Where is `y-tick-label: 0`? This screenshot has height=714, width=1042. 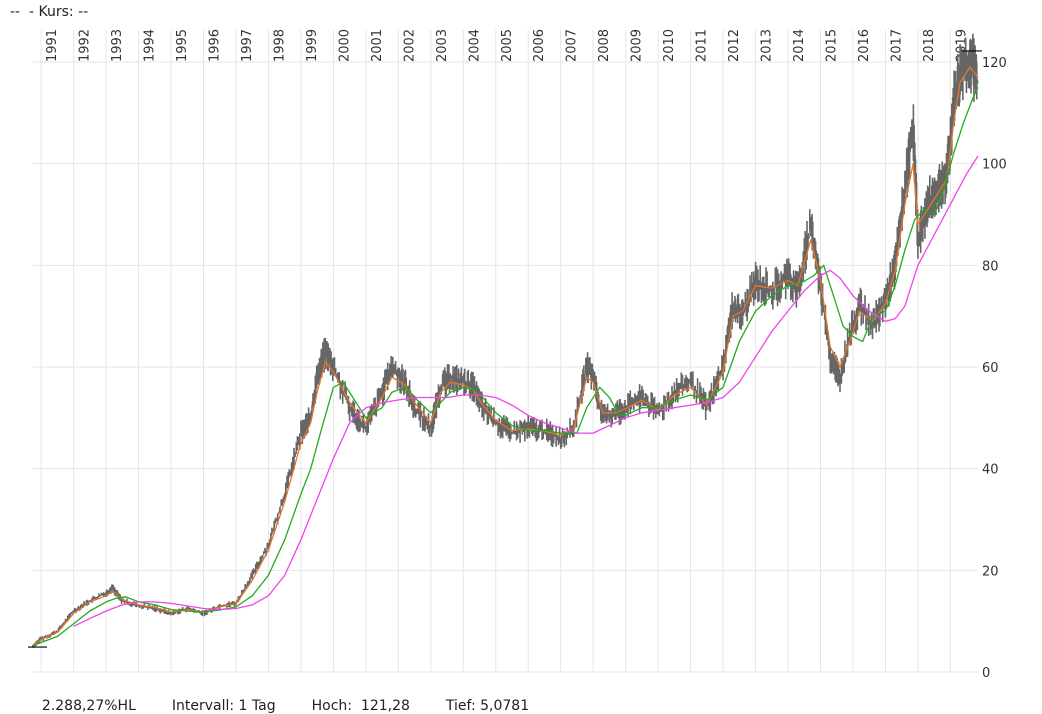 y-tick-label: 0 is located at coordinates (986, 673).